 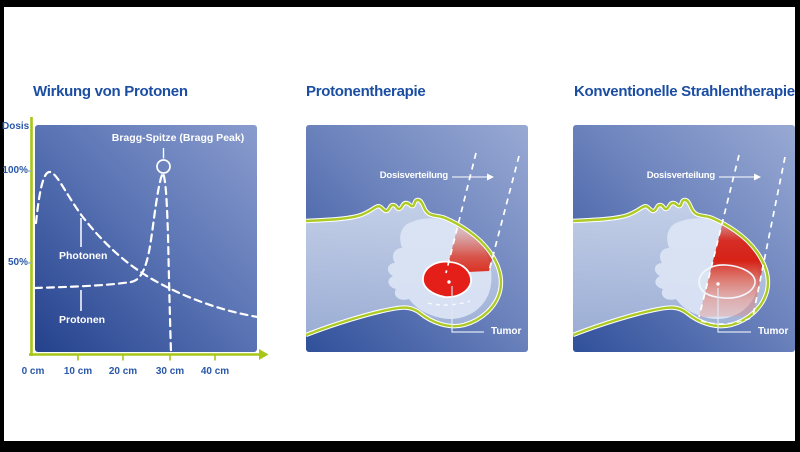 What do you see at coordinates (163, 166) in the screenshot?
I see `bragg-peak-marker` at bounding box center [163, 166].